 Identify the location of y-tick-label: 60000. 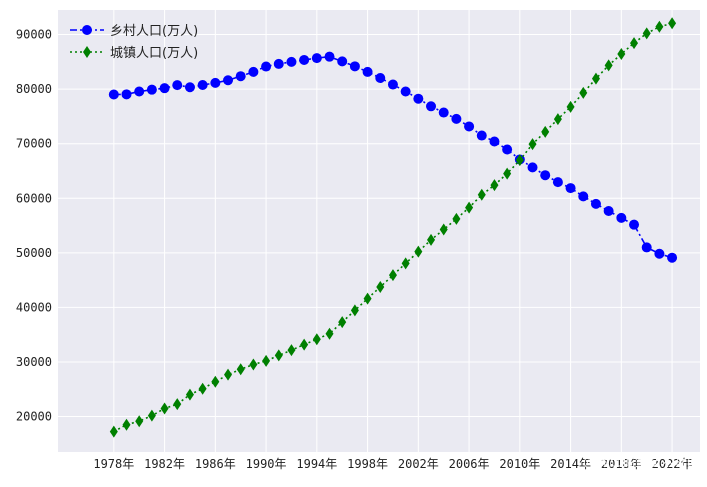
(34, 198).